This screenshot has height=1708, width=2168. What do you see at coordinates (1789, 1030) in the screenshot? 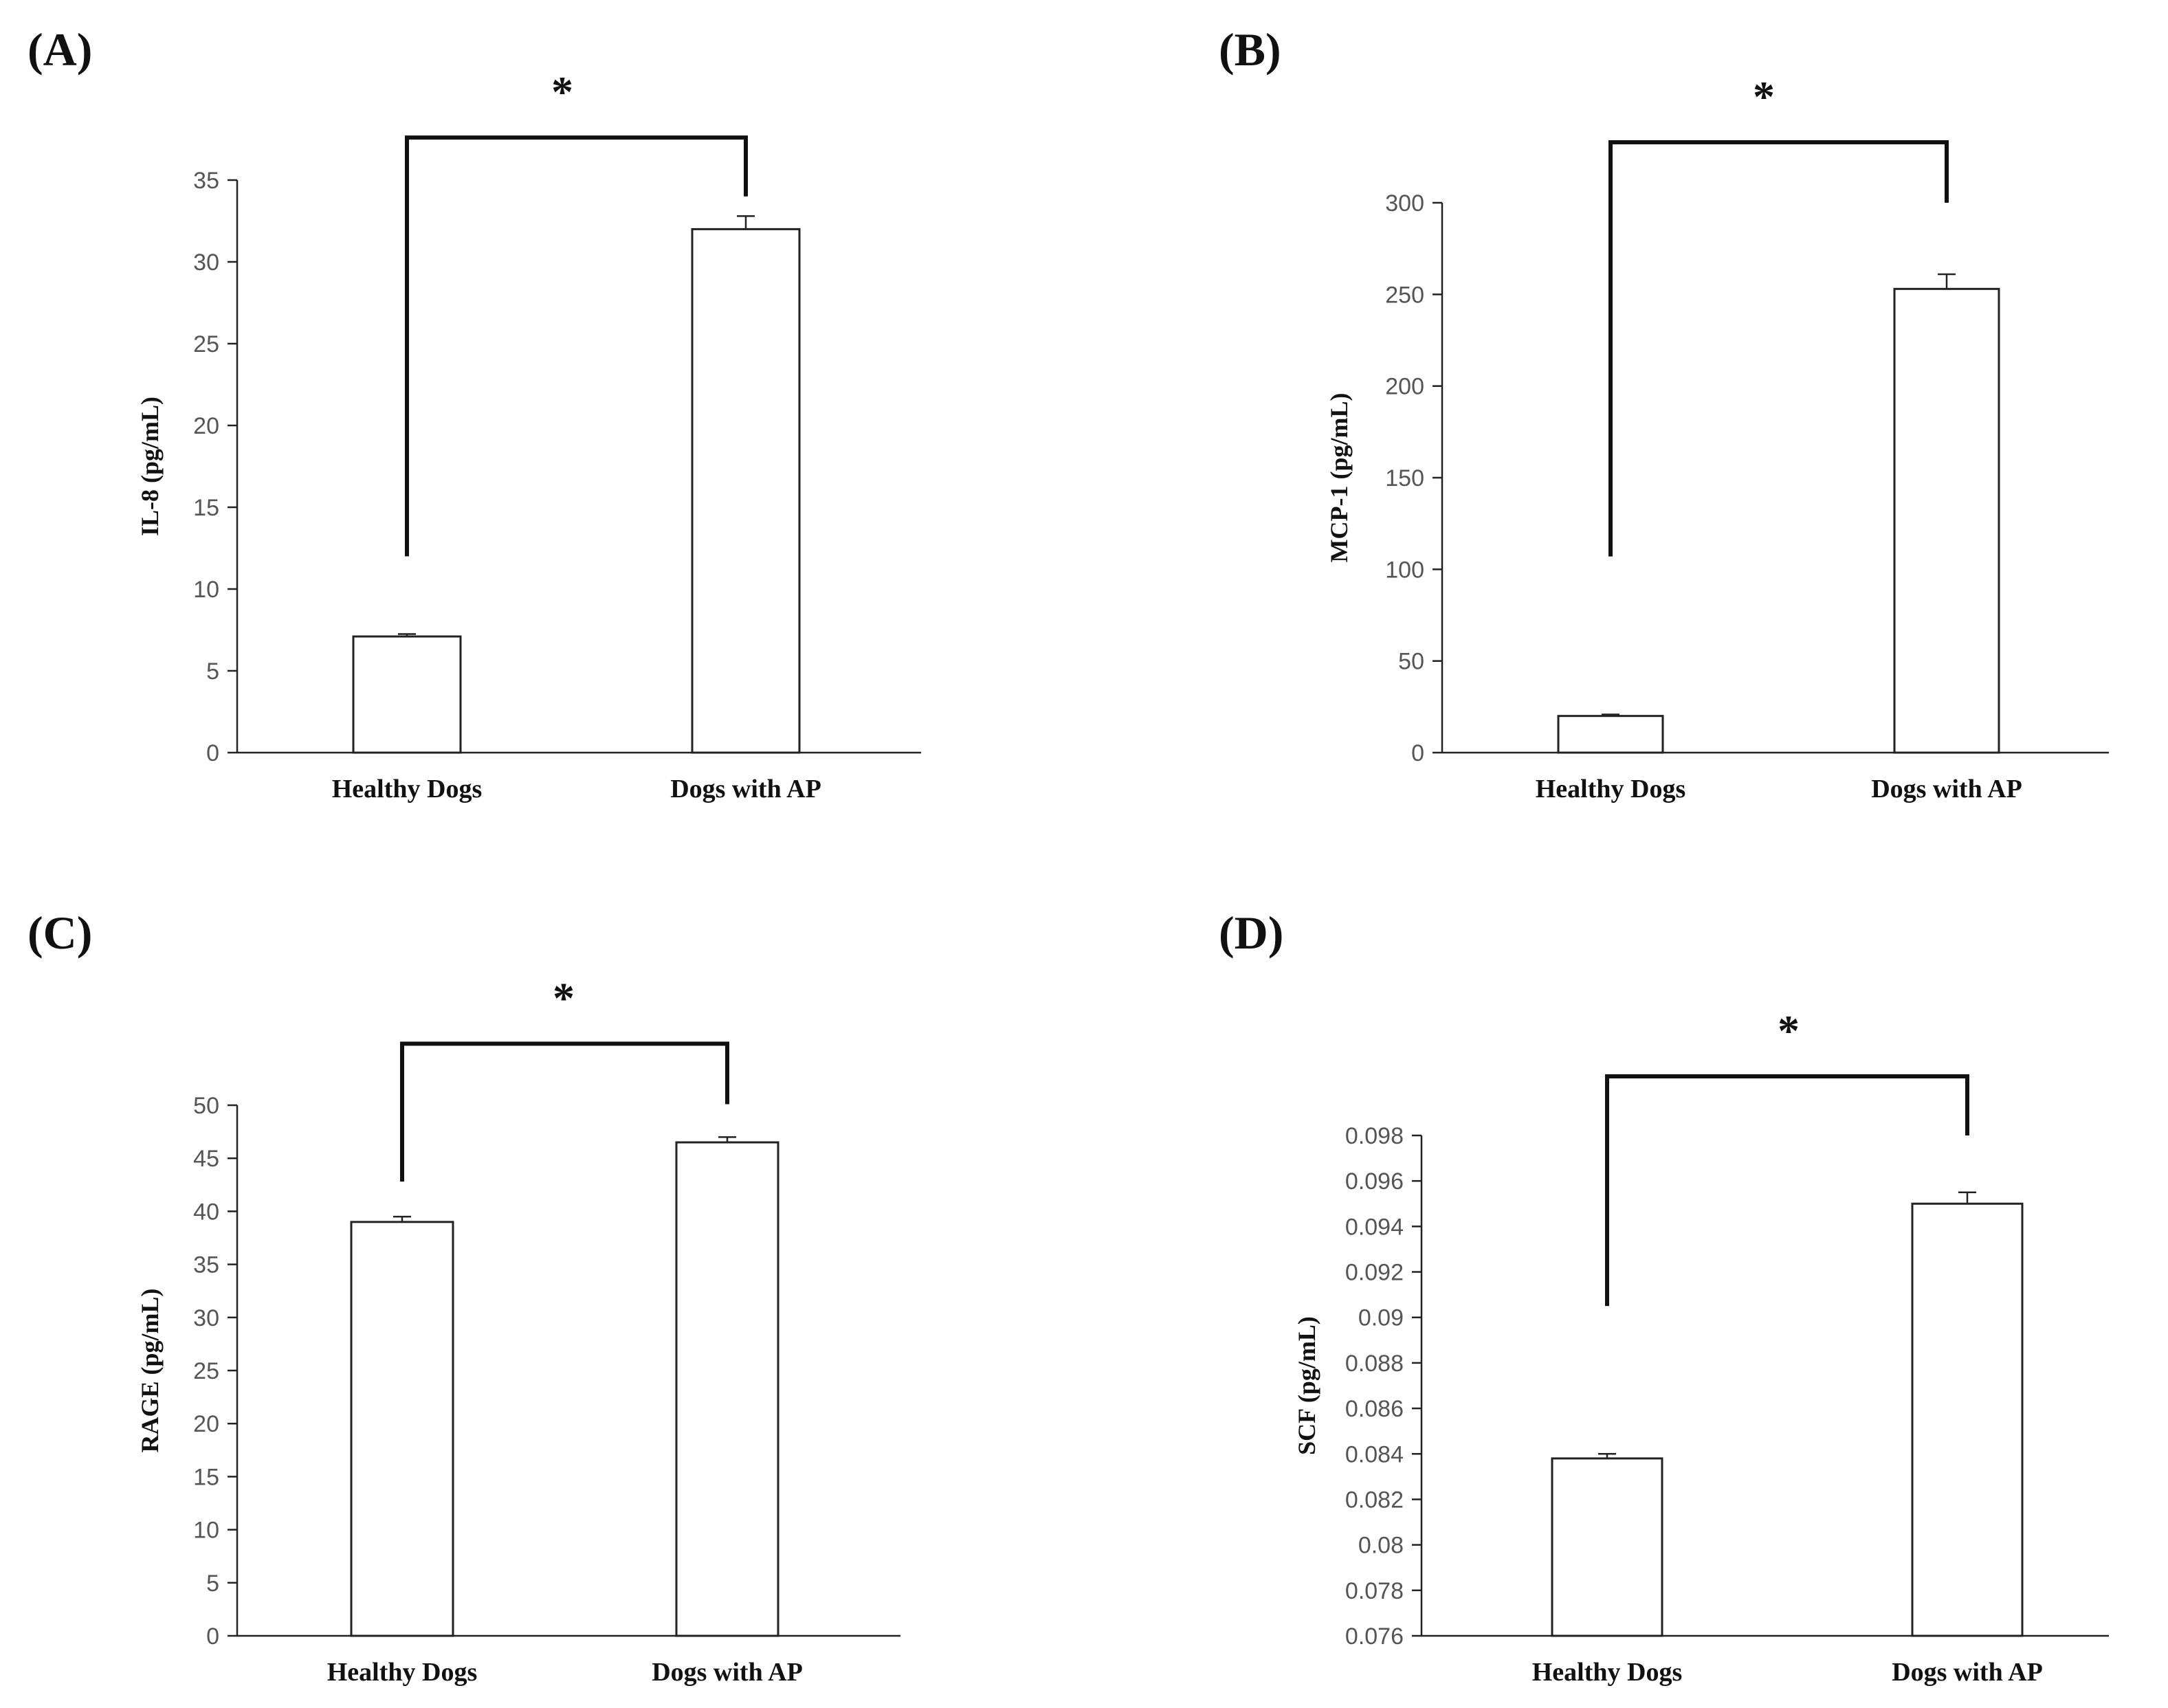
I see `chart-3-significance-mark: *` at bounding box center [1789, 1030].